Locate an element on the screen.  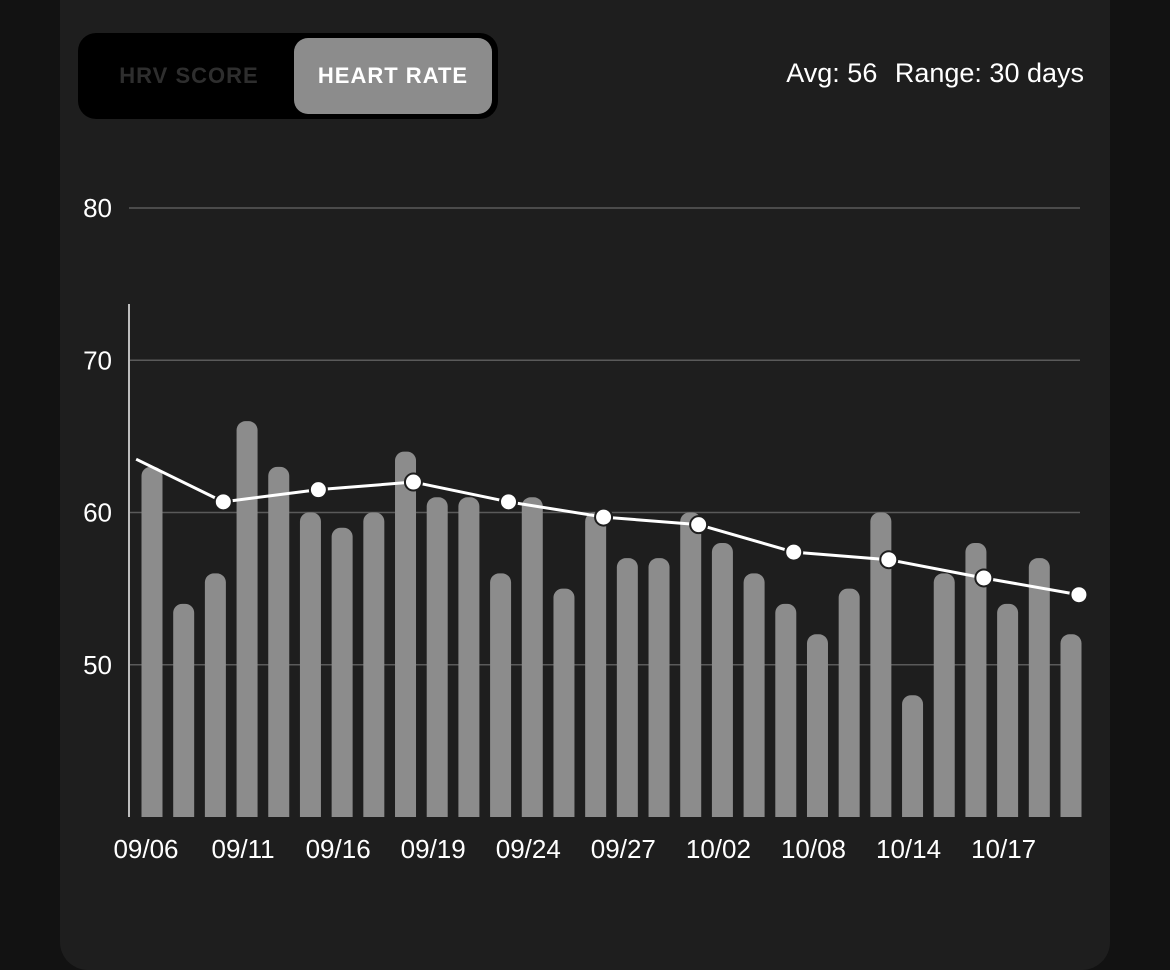
x-tick-label: 09/16 is located at coordinates (338, 849).